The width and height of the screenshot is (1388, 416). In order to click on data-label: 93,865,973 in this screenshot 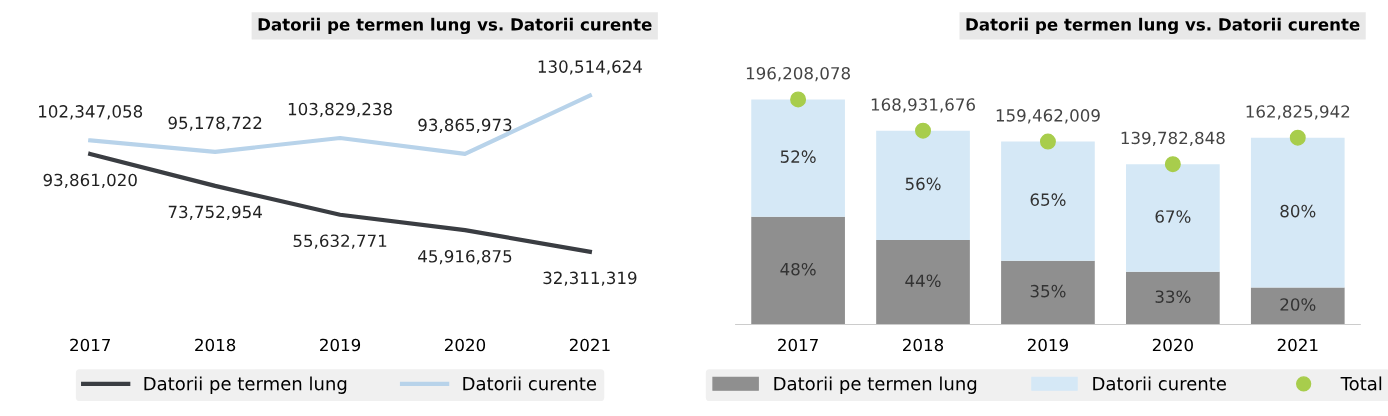, I will do `click(465, 125)`.